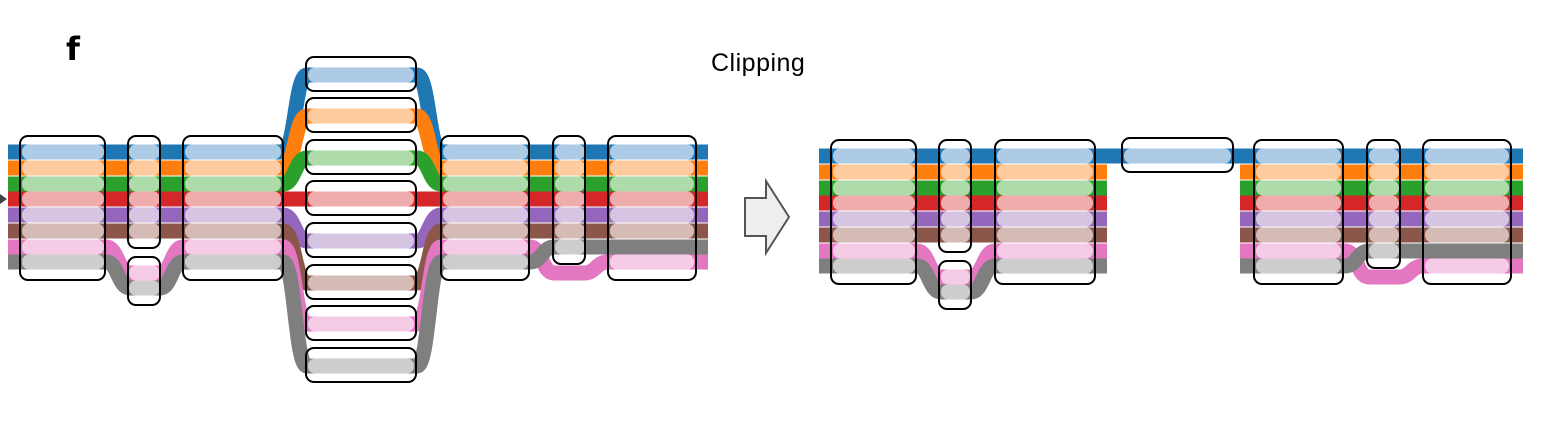 The image size is (1542, 442). What do you see at coordinates (3, 199) in the screenshot?
I see `left-edge-arrow` at bounding box center [3, 199].